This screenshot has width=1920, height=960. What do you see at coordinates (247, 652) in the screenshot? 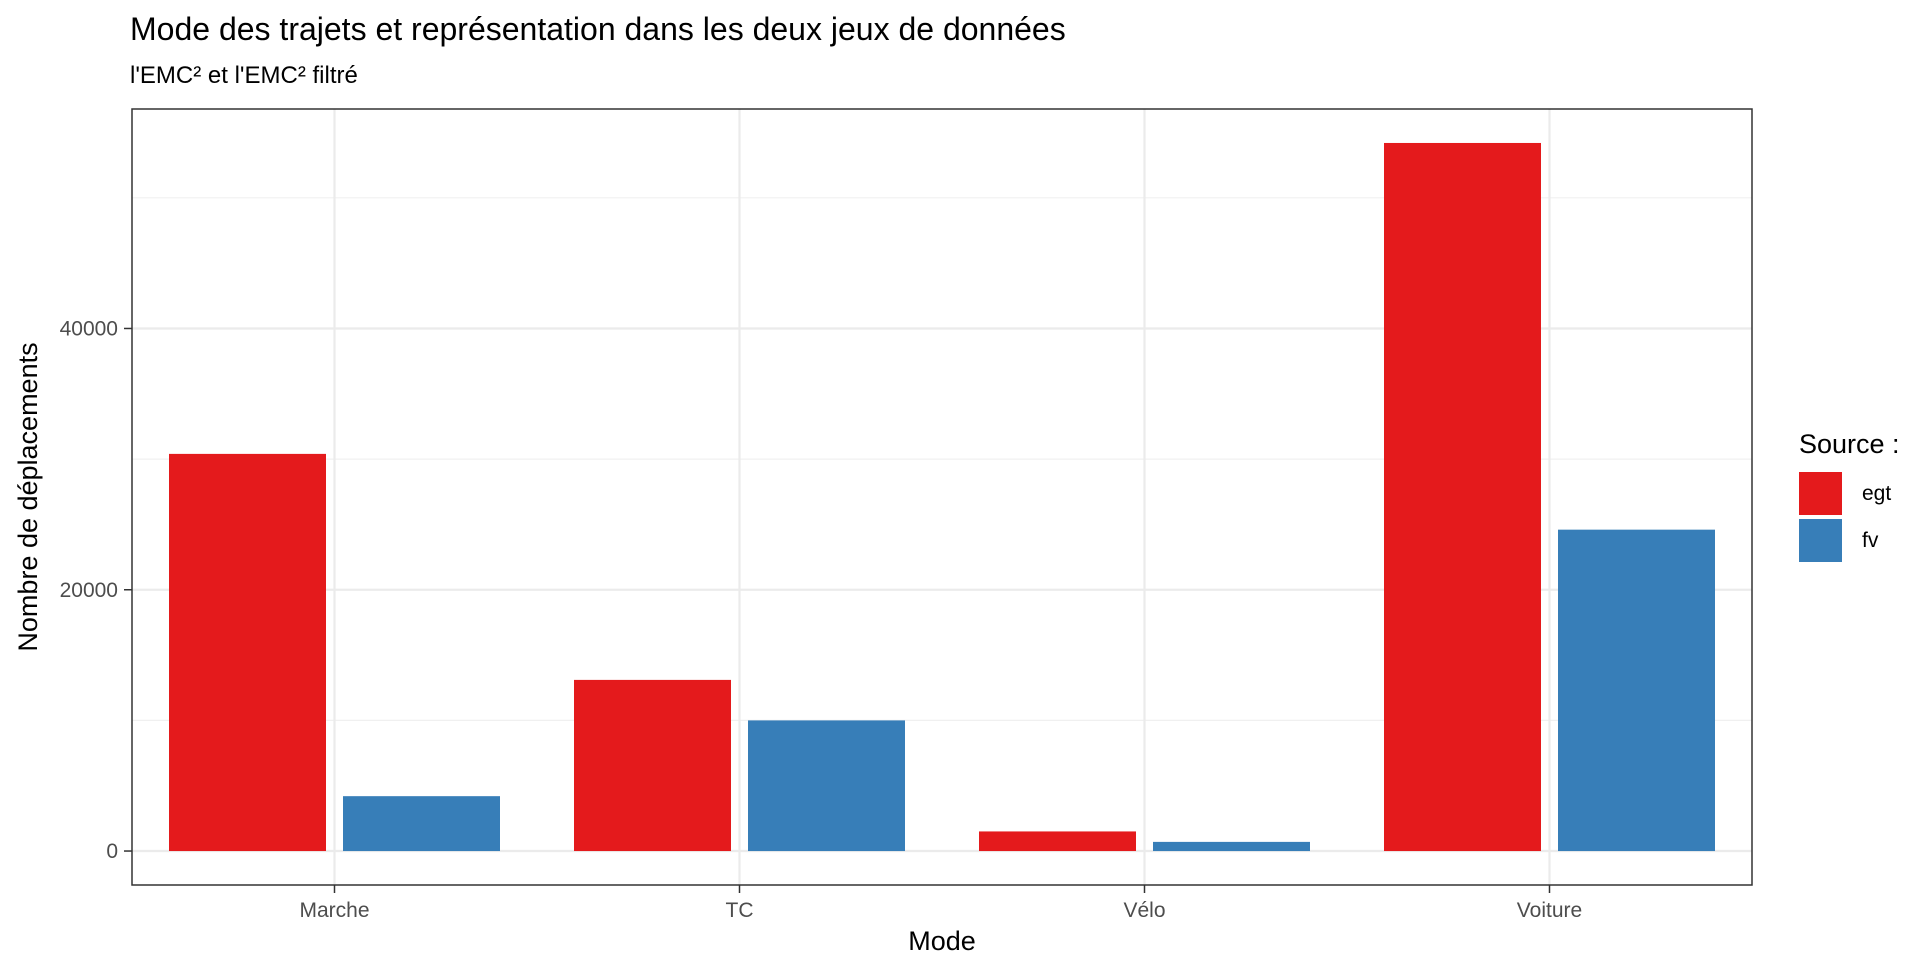
I see `bar-egt-marche` at bounding box center [247, 652].